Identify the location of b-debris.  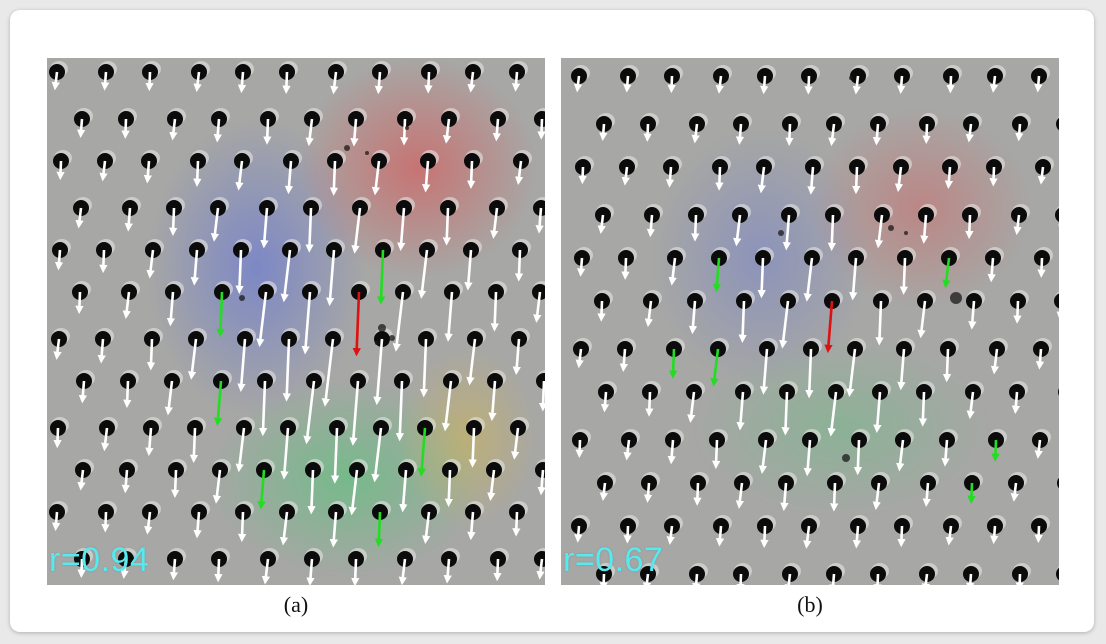
(846, 458).